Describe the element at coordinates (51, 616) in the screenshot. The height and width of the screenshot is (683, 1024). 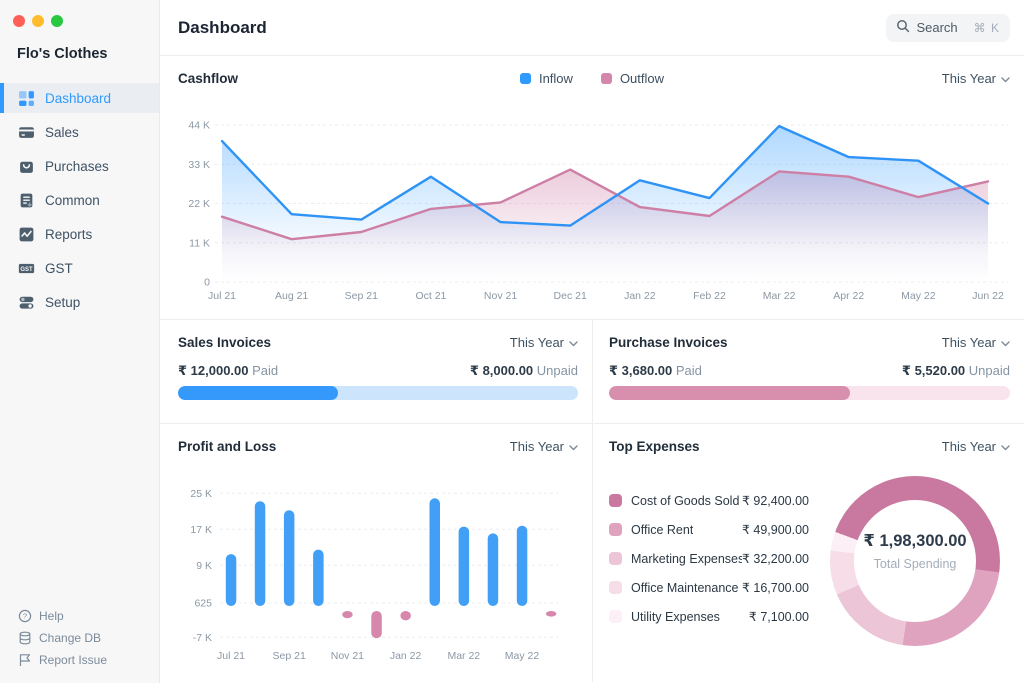
I see `footer-item-label: Help` at that location.